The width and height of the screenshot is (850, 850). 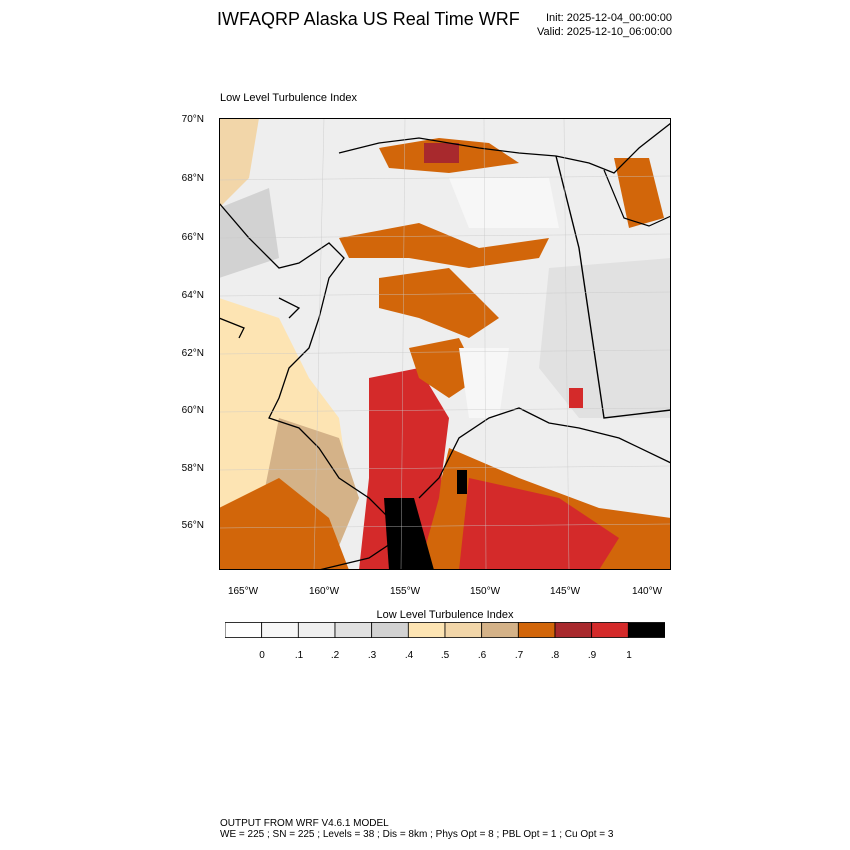 What do you see at coordinates (609, 18) in the screenshot?
I see `init-time: Init: 2025-12-04_00:00:00` at bounding box center [609, 18].